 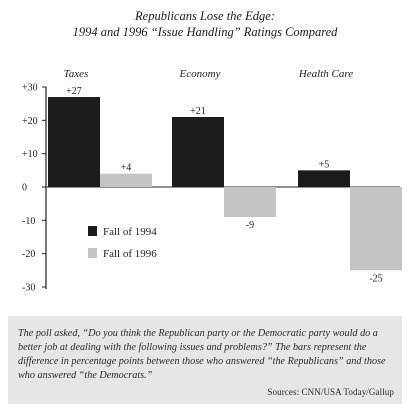 What do you see at coordinates (330, 392) in the screenshot?
I see `source-credit: Sources: CNN/USA Today/Gallup` at bounding box center [330, 392].